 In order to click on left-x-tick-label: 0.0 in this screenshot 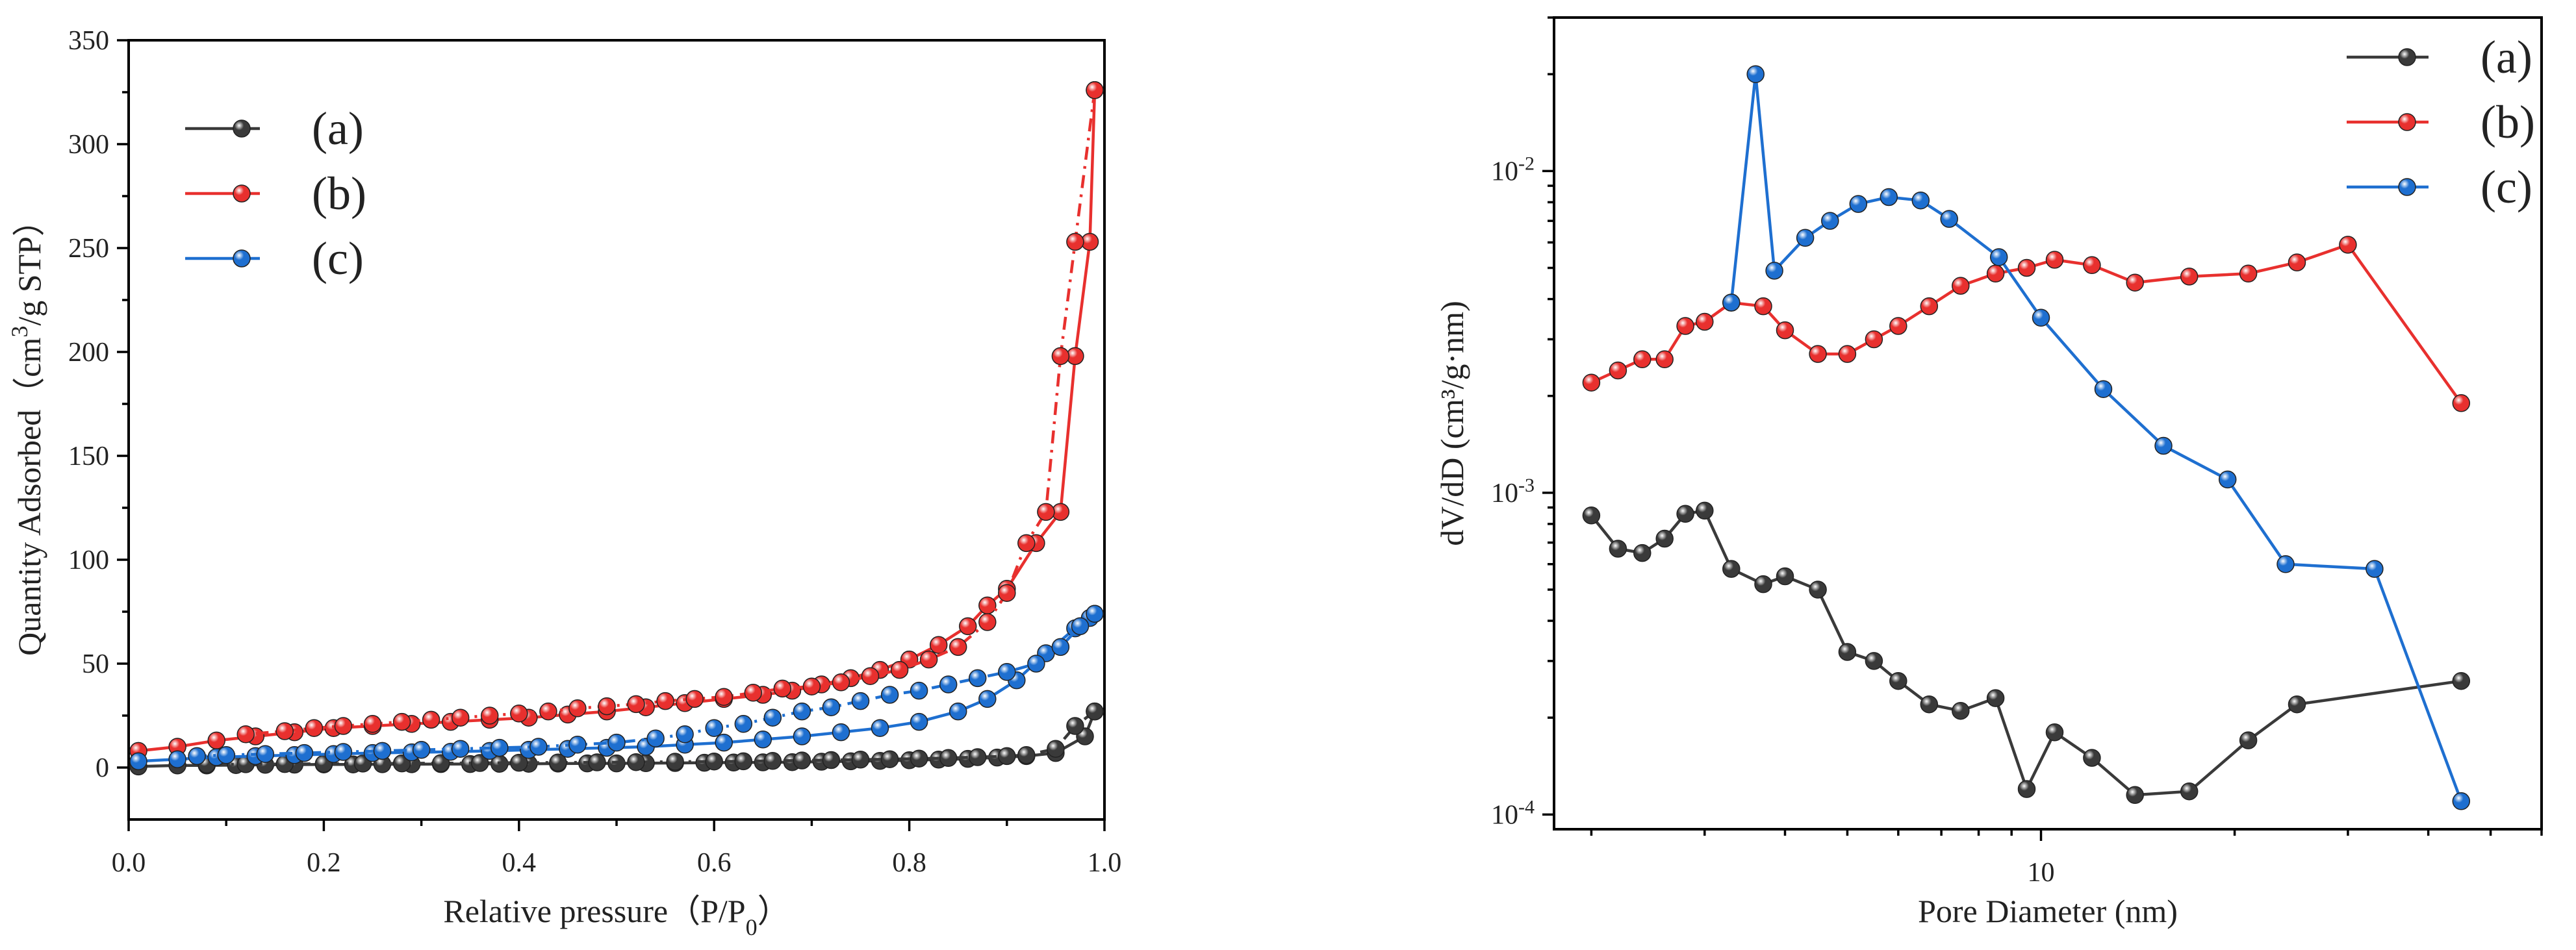, I will do `click(129, 863)`.